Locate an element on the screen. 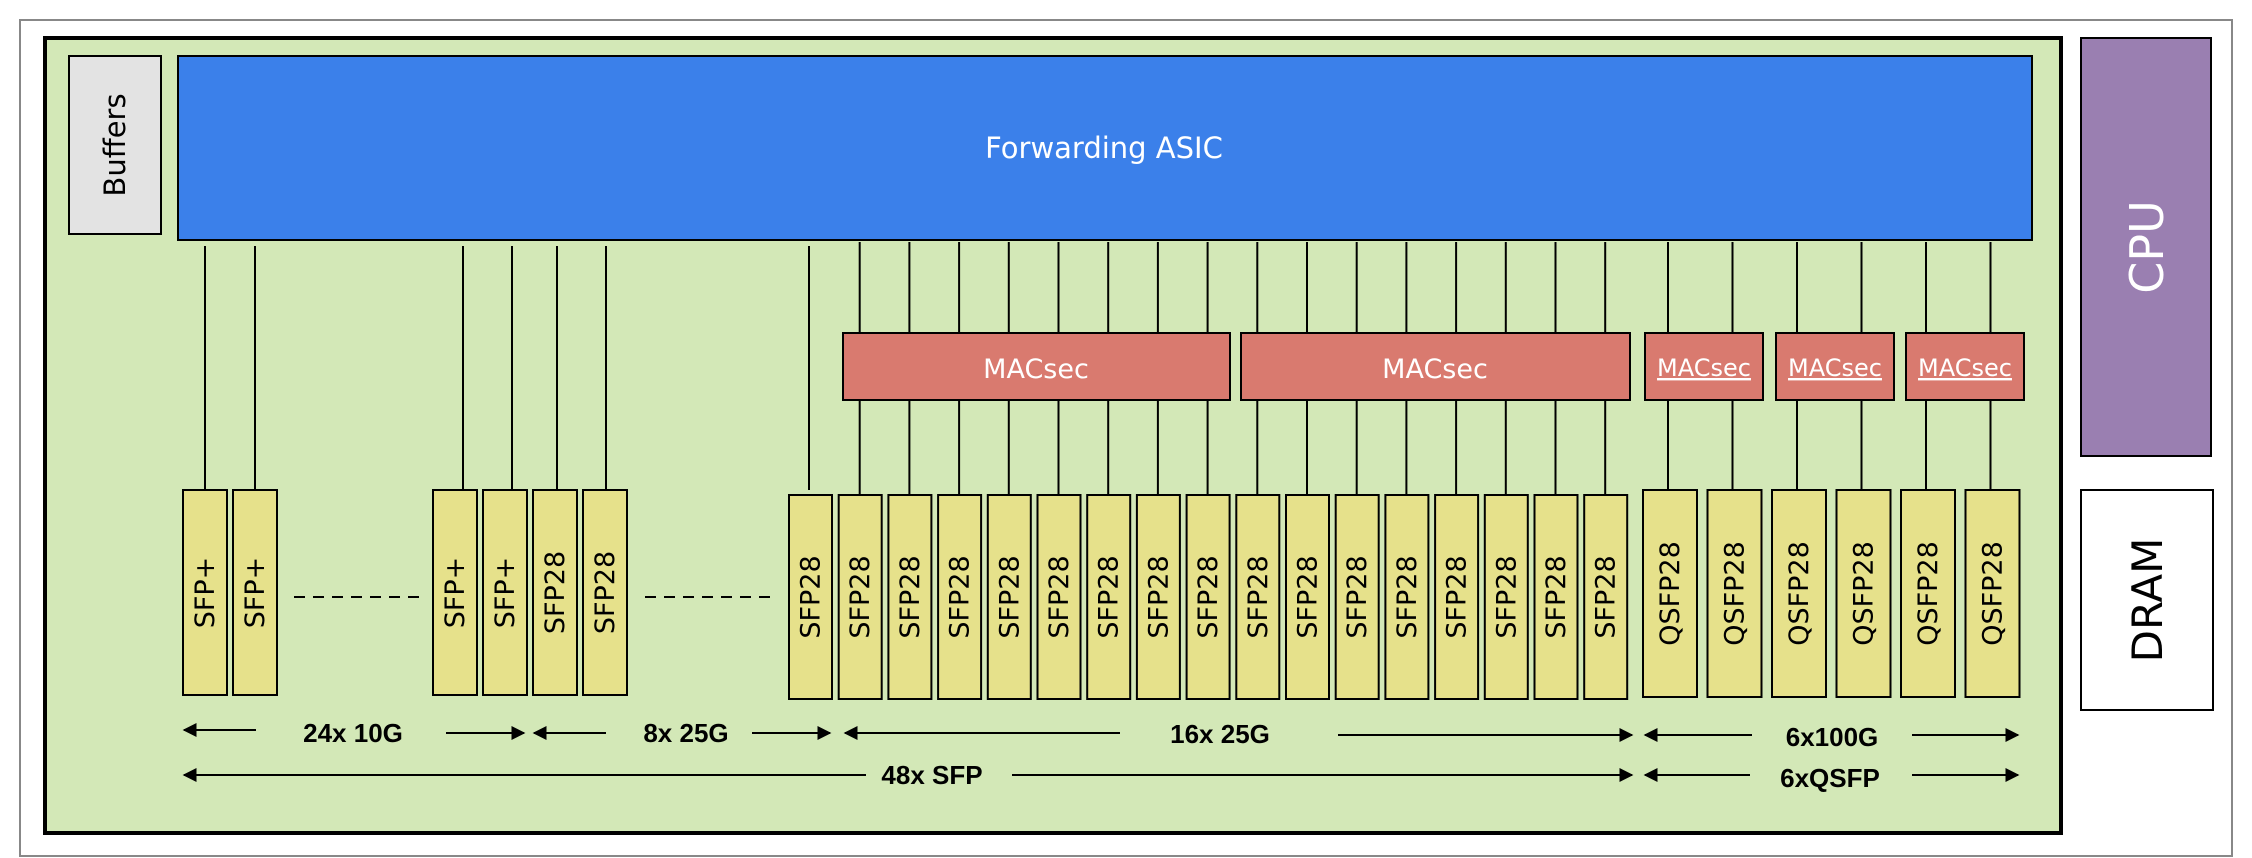 The height and width of the screenshot is (858, 2252). dram-label: DRAM is located at coordinates (2147, 600).